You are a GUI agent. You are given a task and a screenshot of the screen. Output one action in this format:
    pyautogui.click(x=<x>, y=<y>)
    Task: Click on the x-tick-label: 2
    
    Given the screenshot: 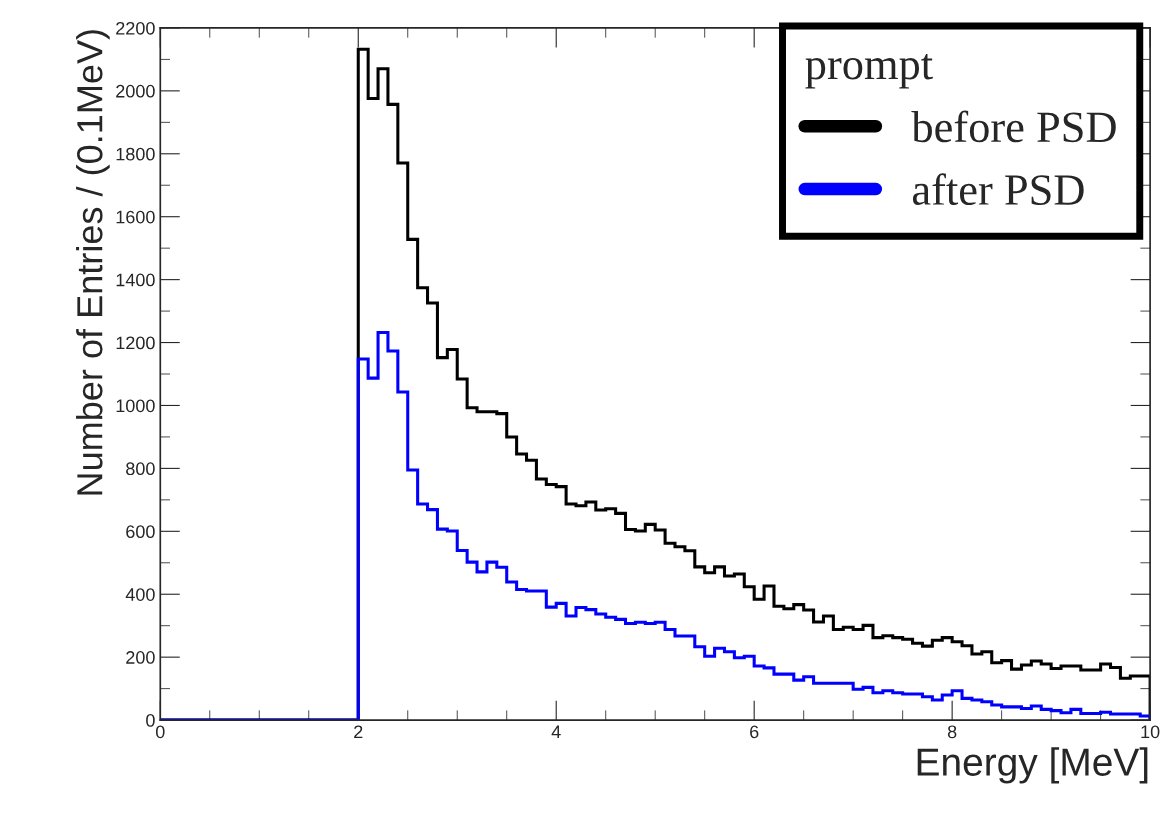 What is the action you would take?
    pyautogui.click(x=358, y=732)
    